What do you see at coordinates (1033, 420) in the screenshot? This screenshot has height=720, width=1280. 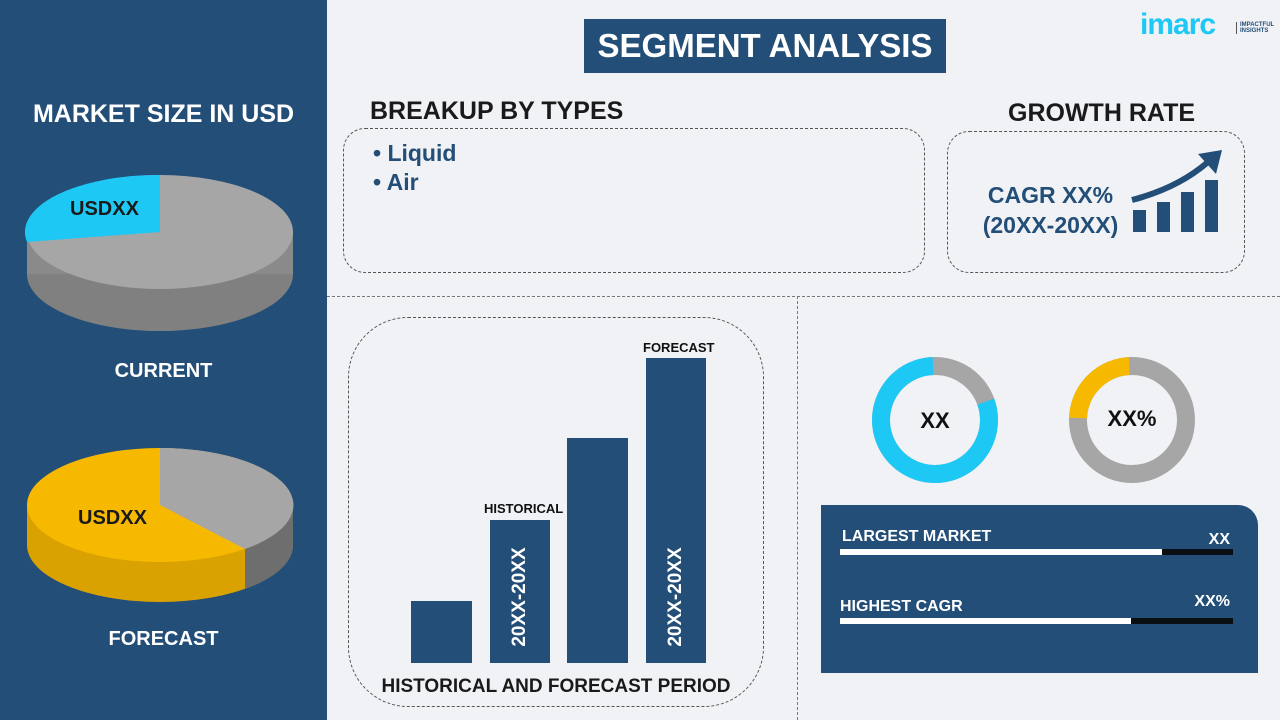 I see `donut-charts` at bounding box center [1033, 420].